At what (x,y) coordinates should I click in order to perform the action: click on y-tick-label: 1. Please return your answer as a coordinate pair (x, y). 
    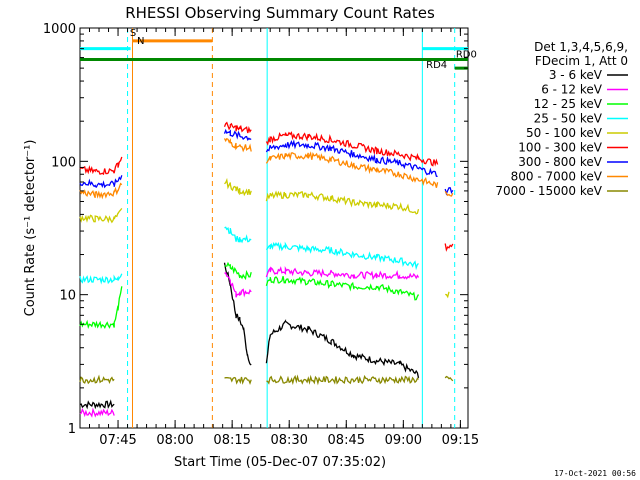
    Looking at the image, I should click on (72, 429).